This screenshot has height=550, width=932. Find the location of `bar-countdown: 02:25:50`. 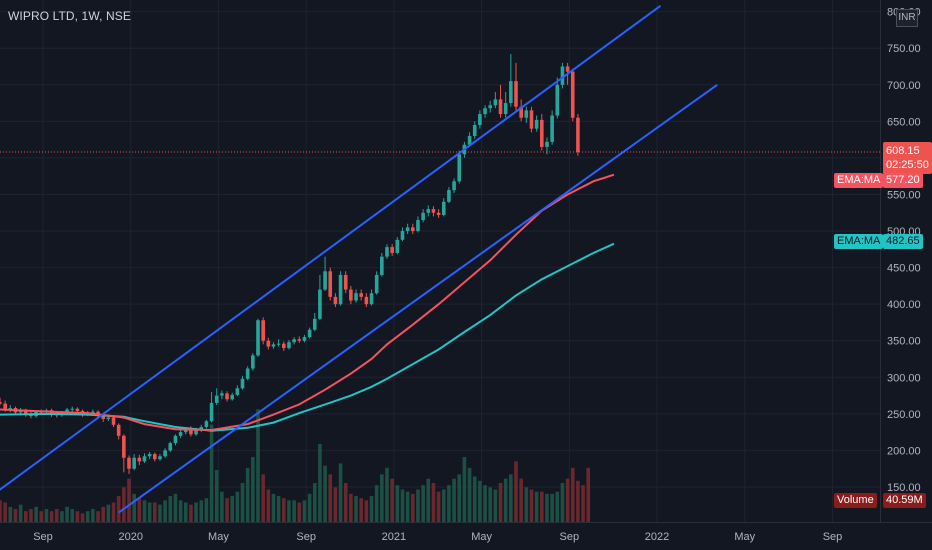

bar-countdown: 02:25:50 is located at coordinates (907, 165).